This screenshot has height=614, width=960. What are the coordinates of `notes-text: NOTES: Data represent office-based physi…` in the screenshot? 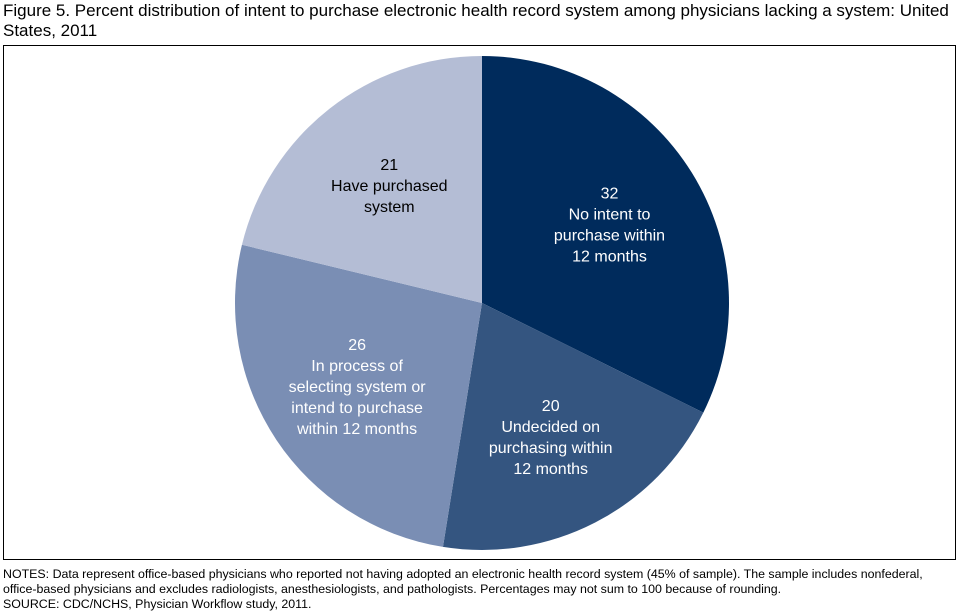 It's located at (463, 581).